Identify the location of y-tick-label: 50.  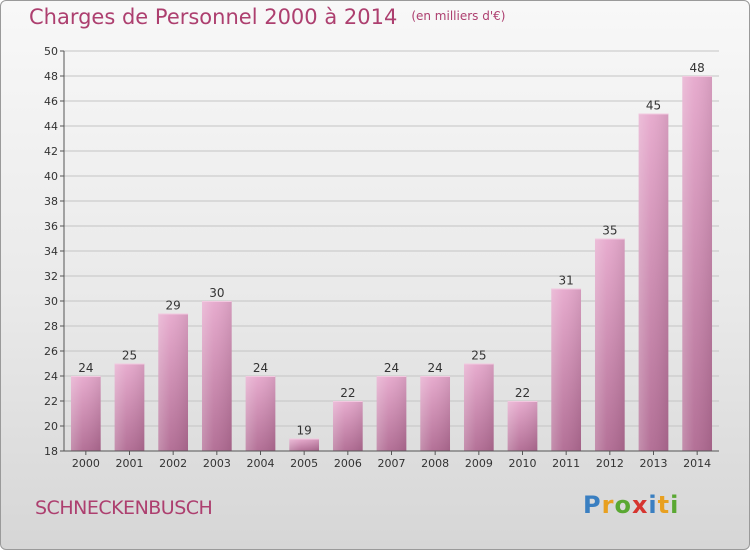
(51, 51).